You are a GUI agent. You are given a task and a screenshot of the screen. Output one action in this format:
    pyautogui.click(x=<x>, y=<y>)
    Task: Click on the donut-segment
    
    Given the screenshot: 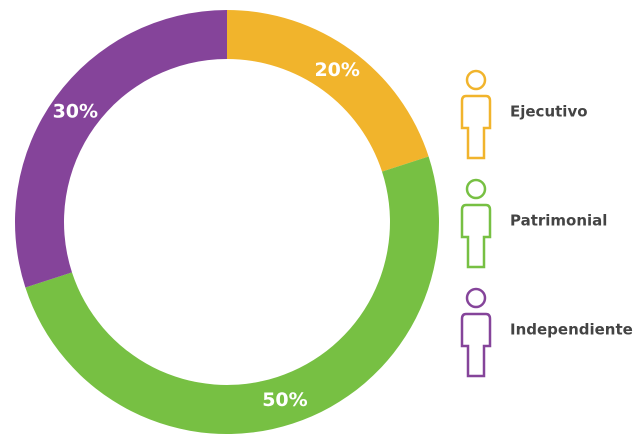 What is the action you would take?
    pyautogui.click(x=328, y=91)
    